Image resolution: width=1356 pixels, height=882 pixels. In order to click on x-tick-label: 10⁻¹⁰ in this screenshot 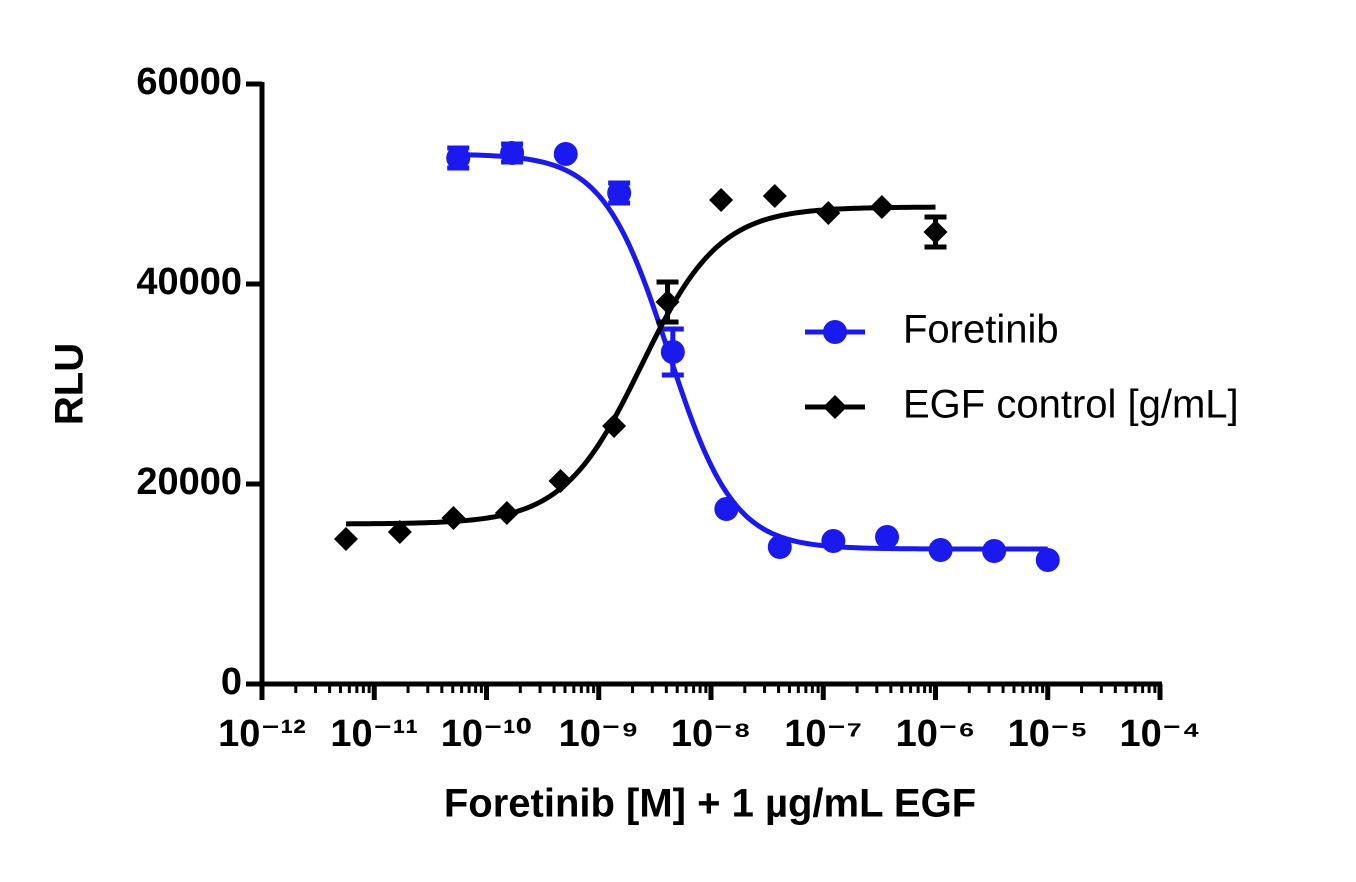, I will do `click(487, 734)`.